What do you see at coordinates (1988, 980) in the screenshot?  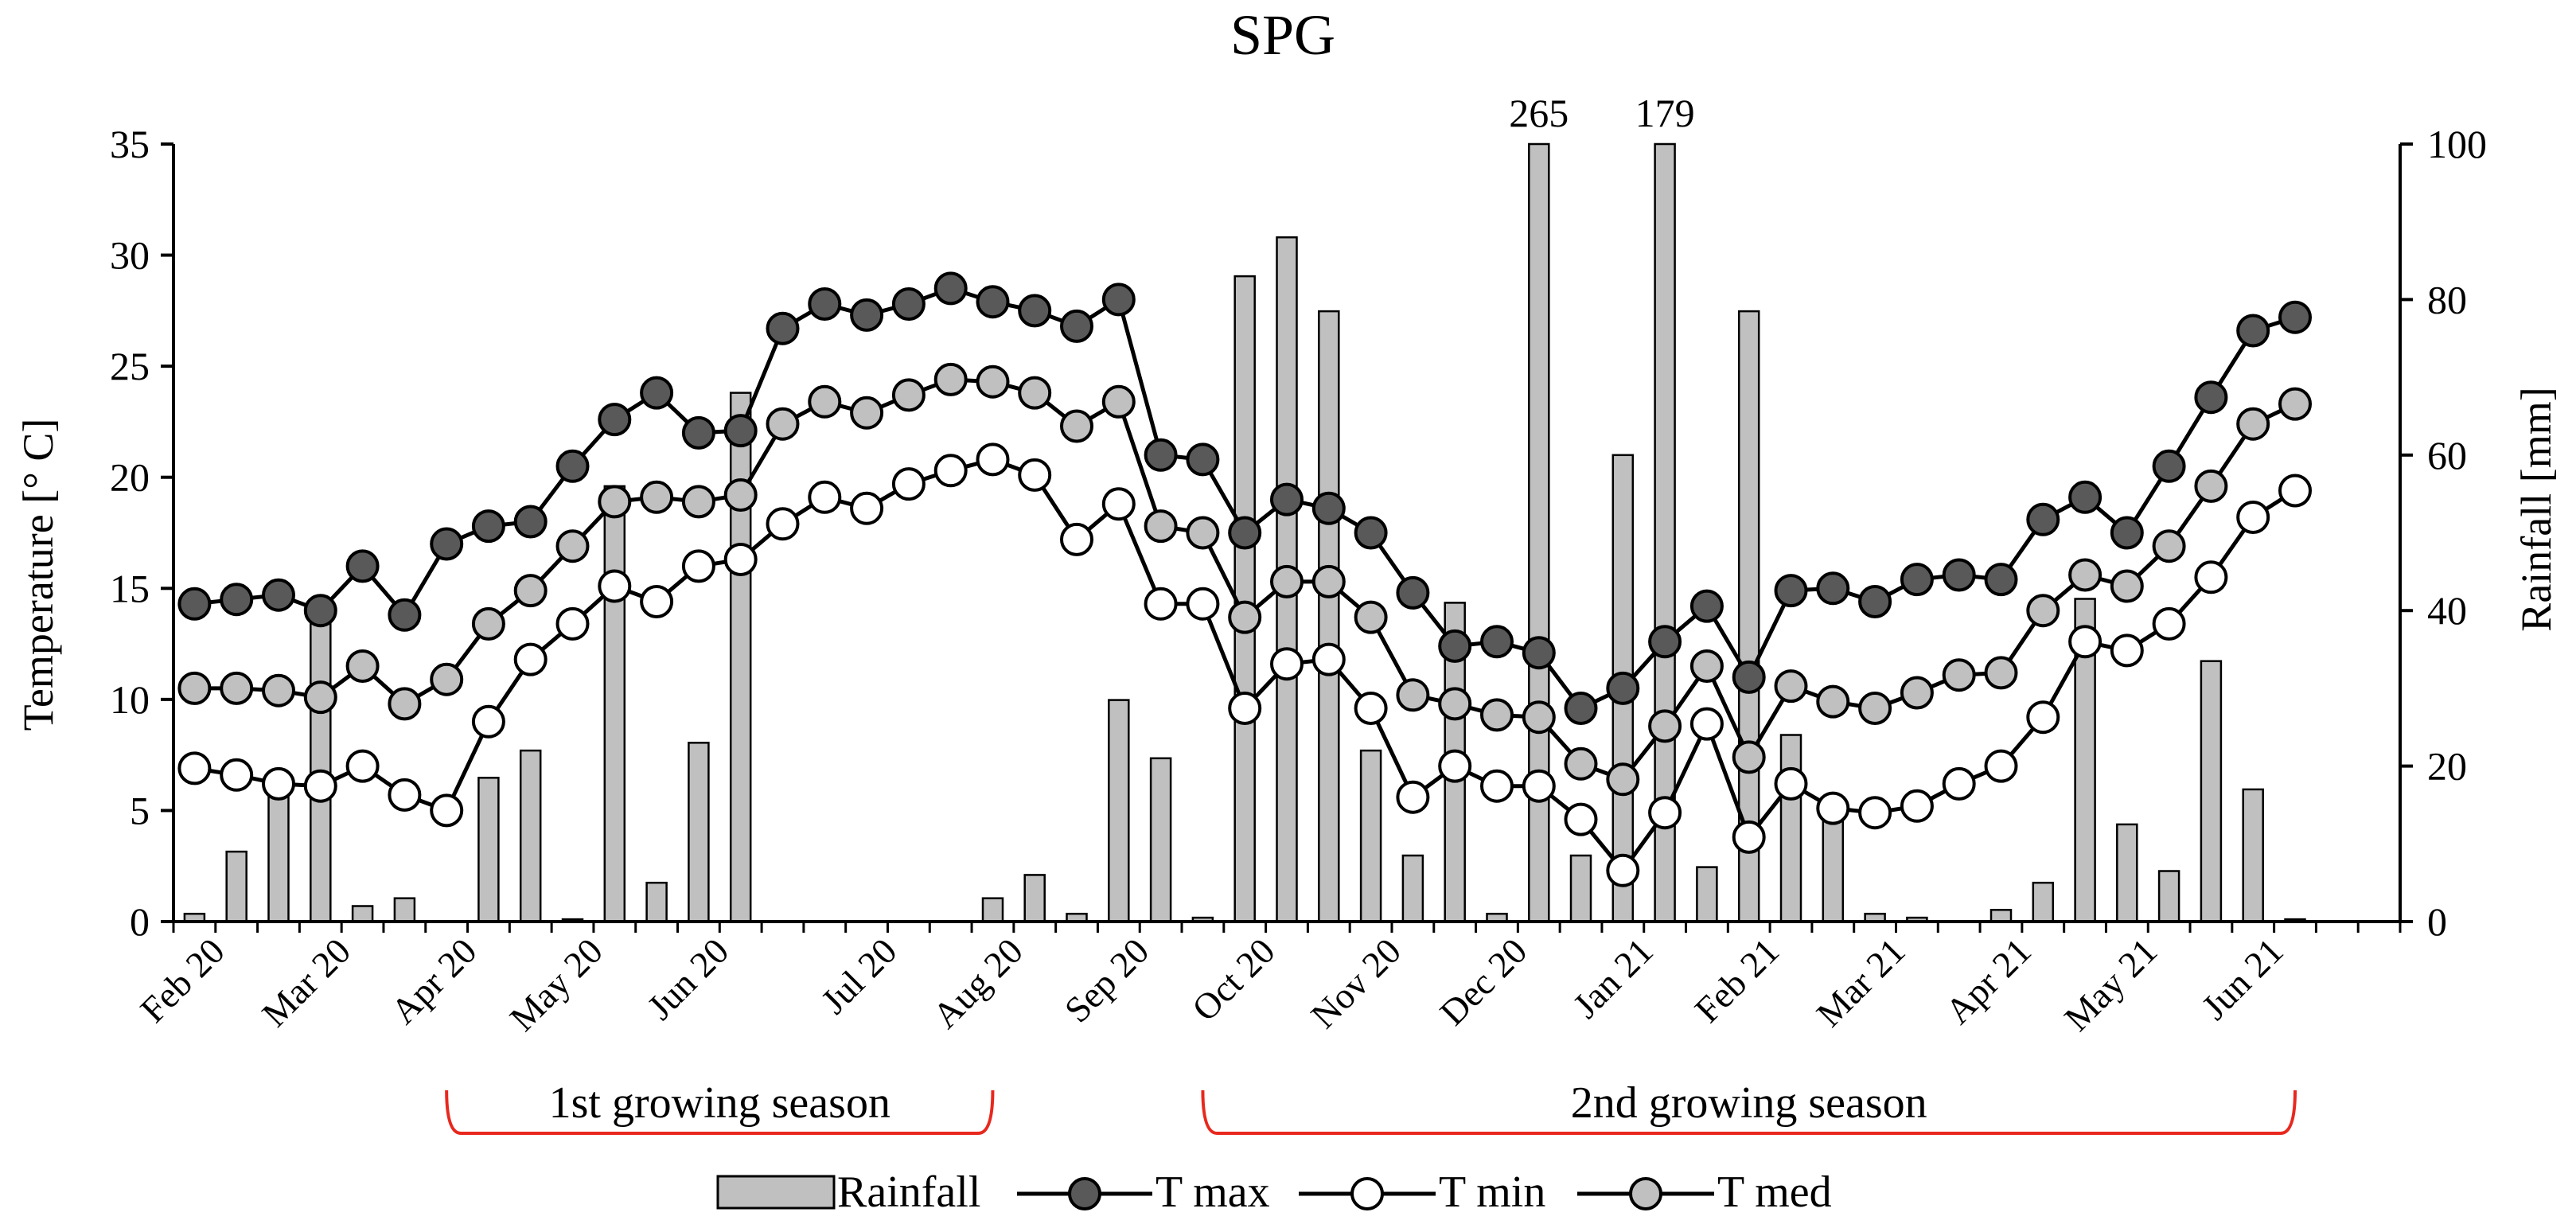 I see `x-tick-label: Apr 21` at bounding box center [1988, 980].